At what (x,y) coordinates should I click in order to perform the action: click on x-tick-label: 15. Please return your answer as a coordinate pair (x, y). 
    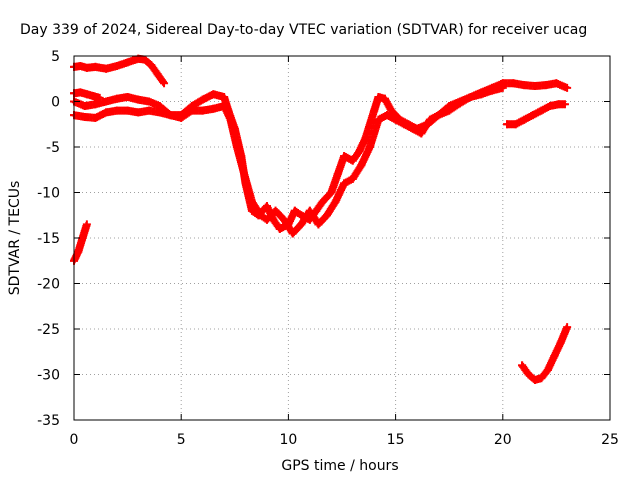
    Looking at the image, I should click on (396, 440).